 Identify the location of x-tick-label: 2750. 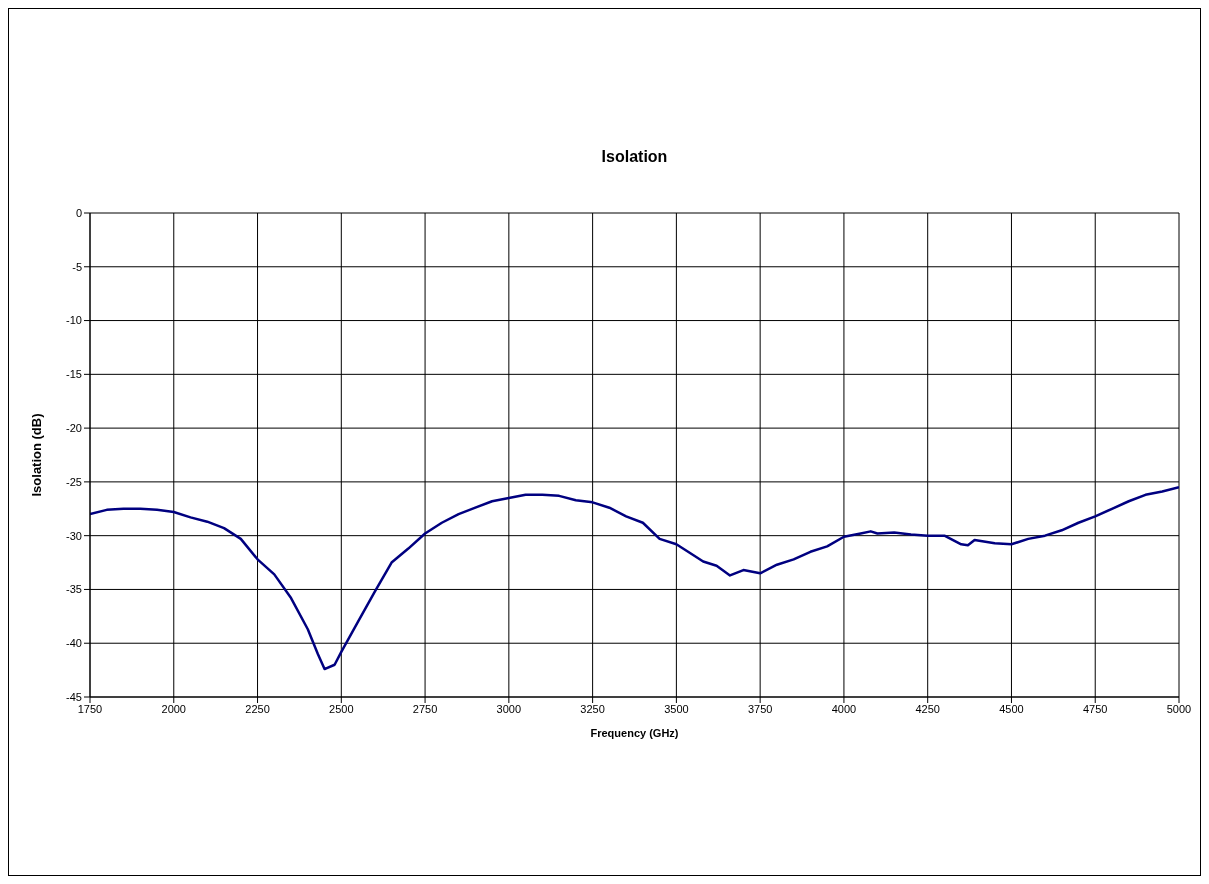
(425, 708).